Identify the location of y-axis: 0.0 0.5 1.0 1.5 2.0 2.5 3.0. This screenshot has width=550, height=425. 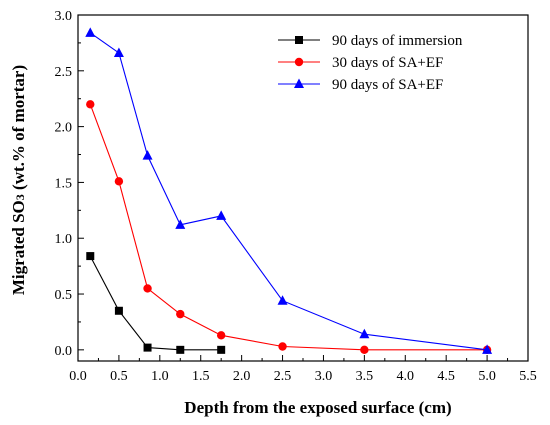
(69, 184).